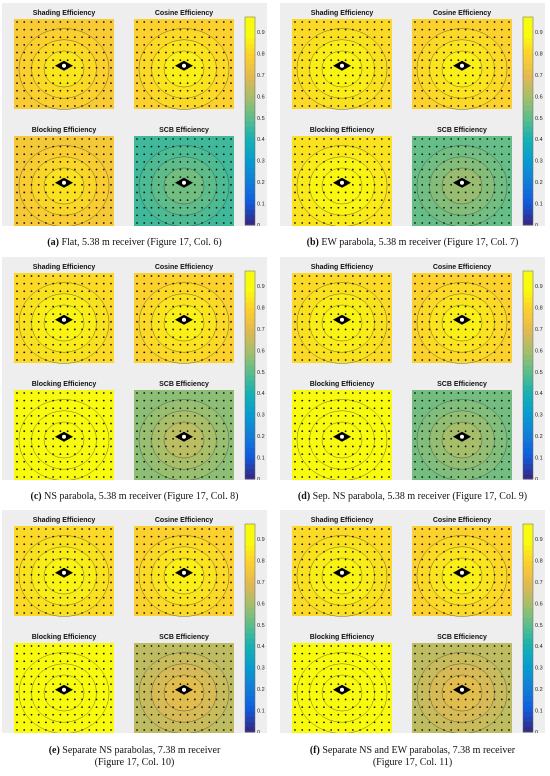 Image resolution: width=550 pixels, height=776 pixels. What do you see at coordinates (261, 76) in the screenshot?
I see `colorbar-tick-label: 0.7` at bounding box center [261, 76].